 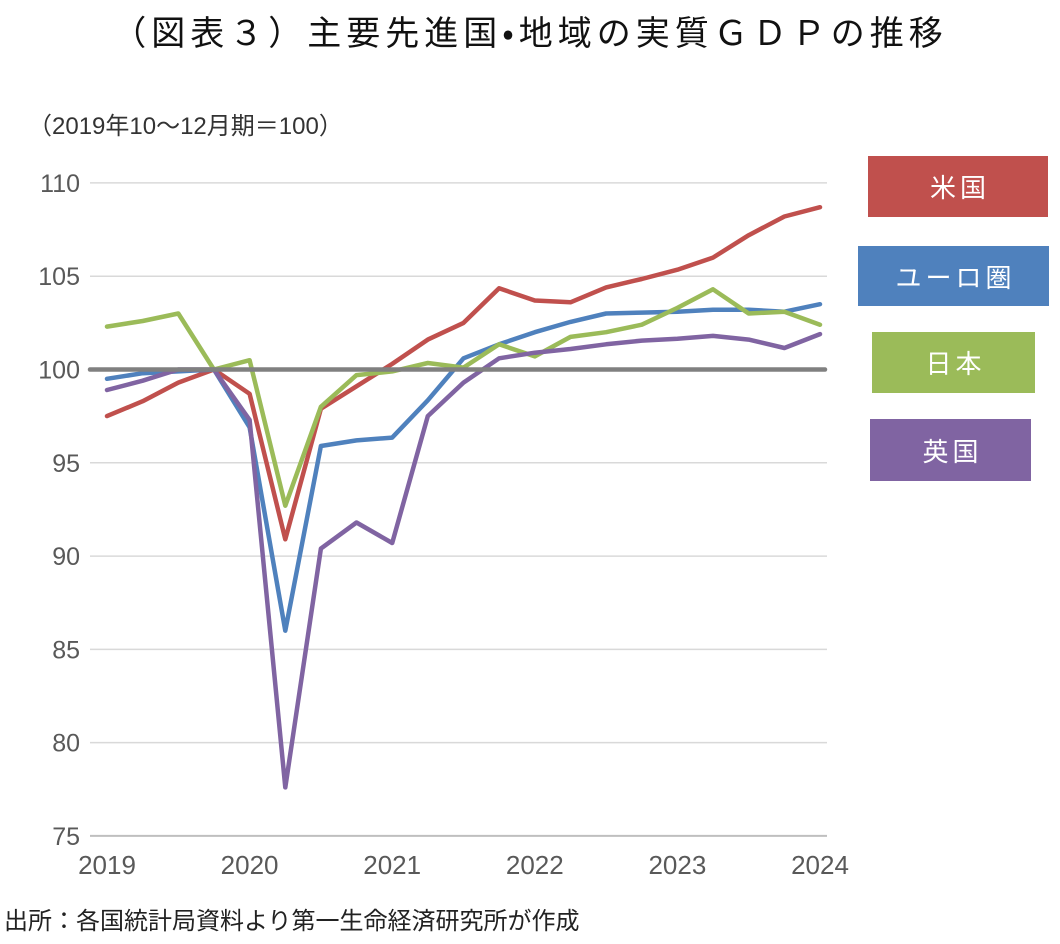 I want to click on y-tick-label: 105, so click(x=59, y=277).